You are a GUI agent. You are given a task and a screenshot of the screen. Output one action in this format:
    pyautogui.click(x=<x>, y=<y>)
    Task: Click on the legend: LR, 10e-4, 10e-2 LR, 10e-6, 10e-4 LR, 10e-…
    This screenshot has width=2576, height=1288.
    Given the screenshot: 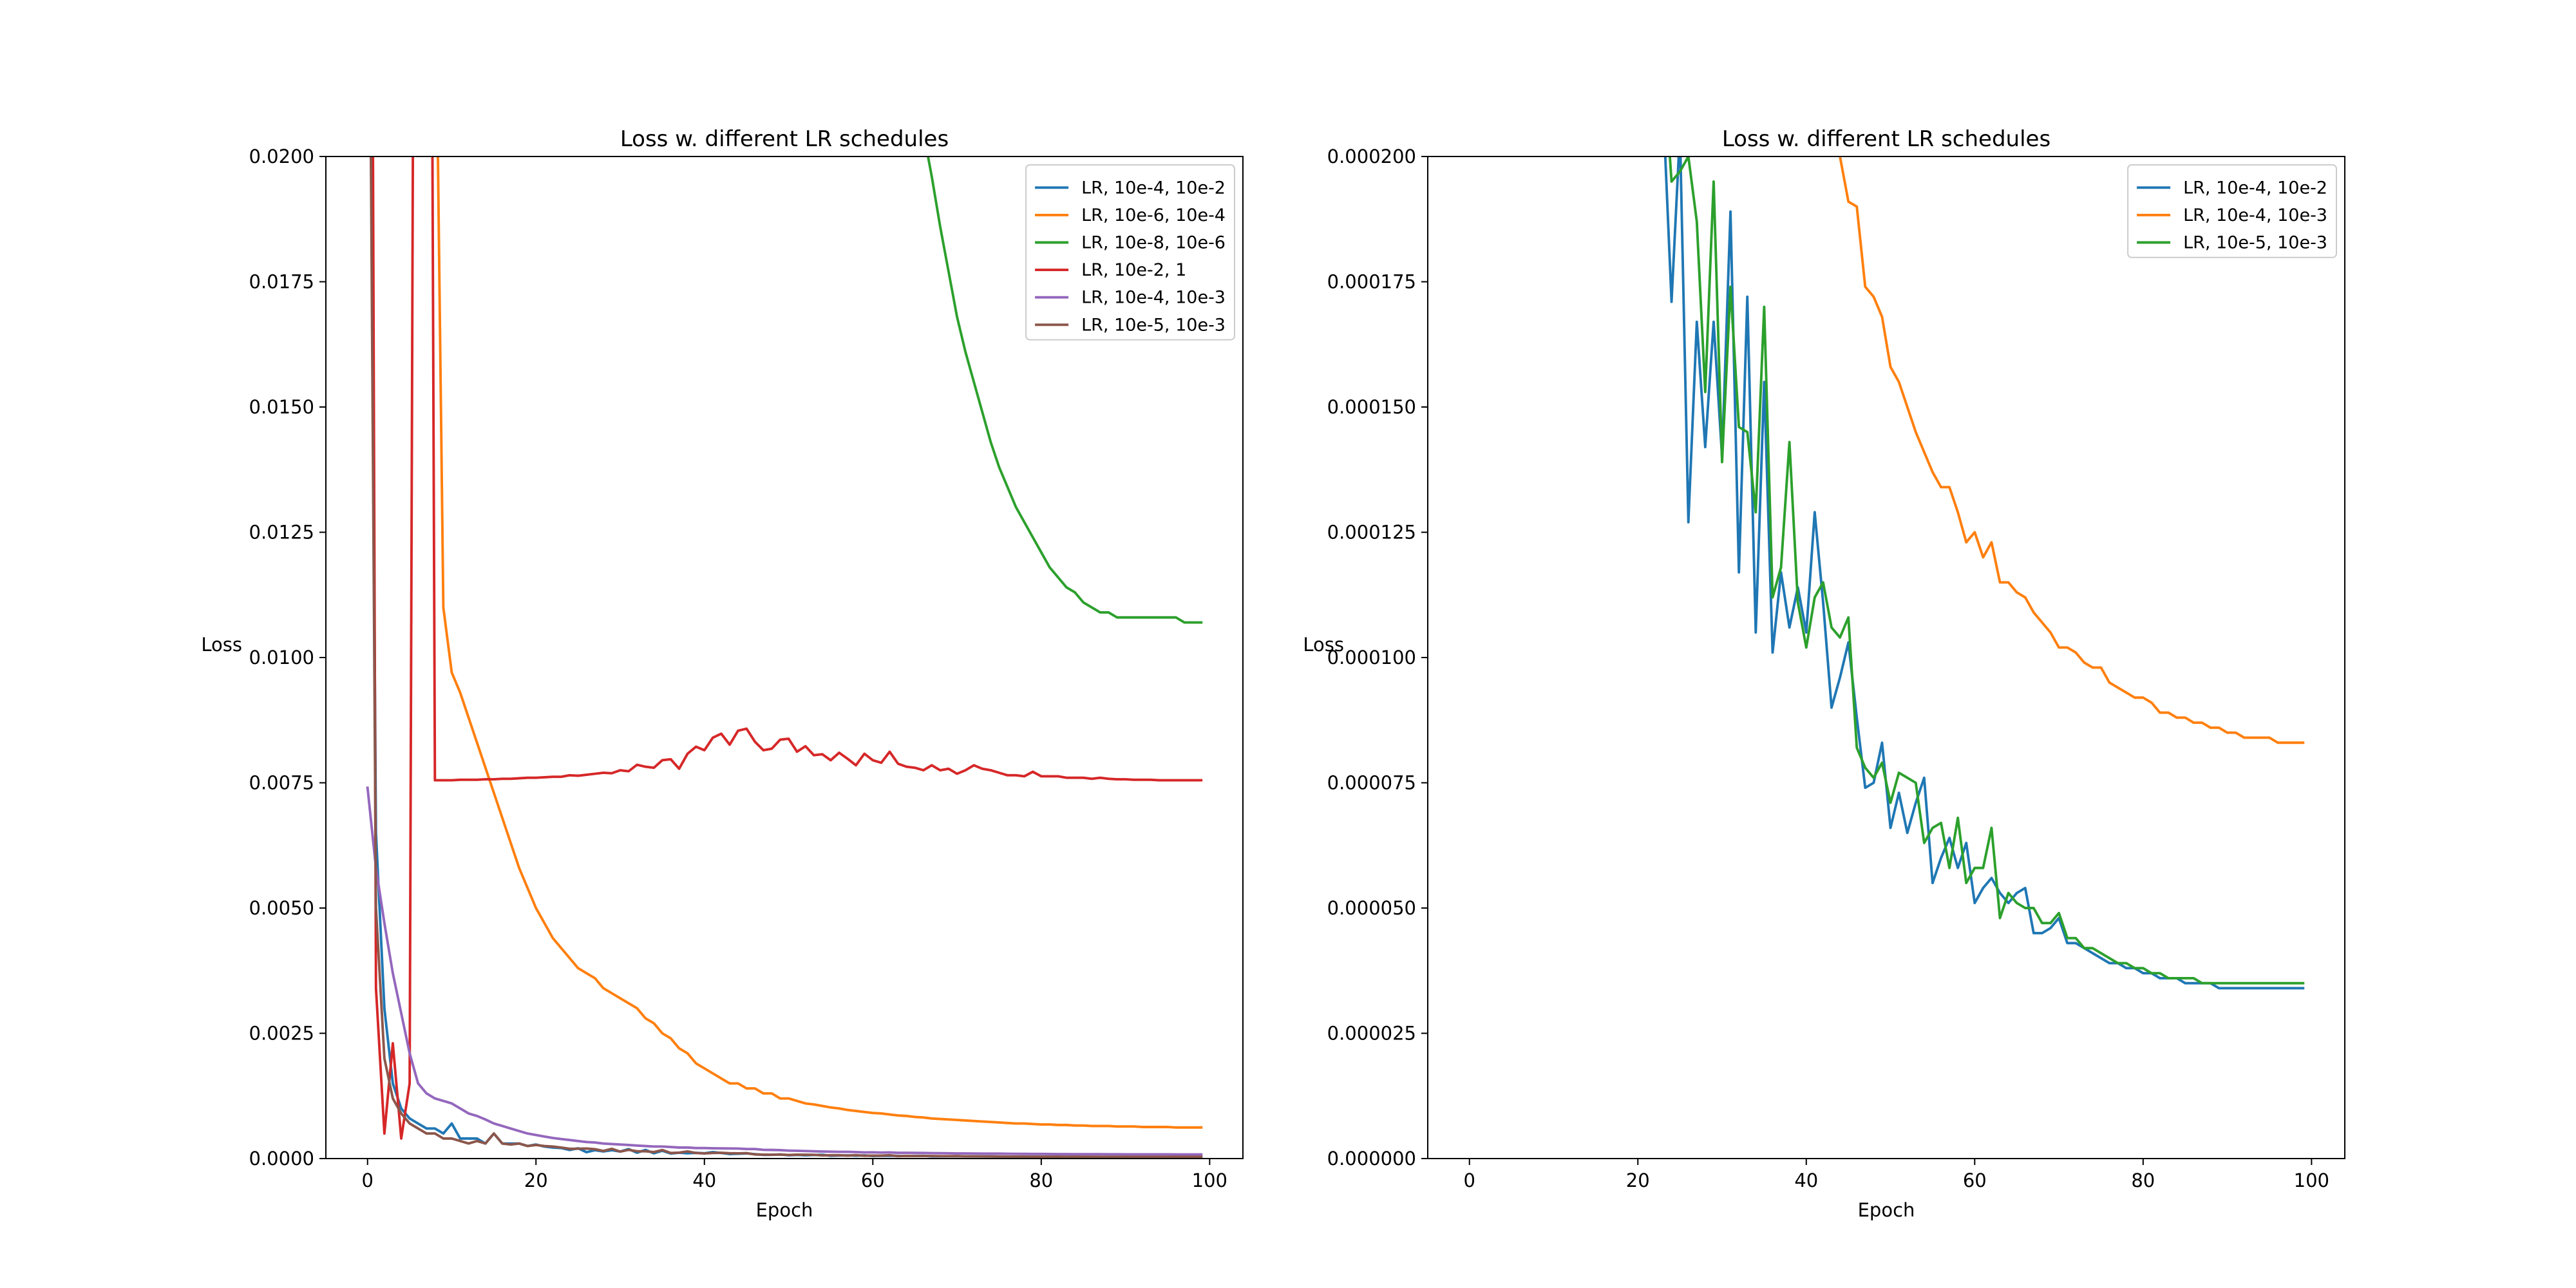 What is the action you would take?
    pyautogui.click(x=1130, y=253)
    